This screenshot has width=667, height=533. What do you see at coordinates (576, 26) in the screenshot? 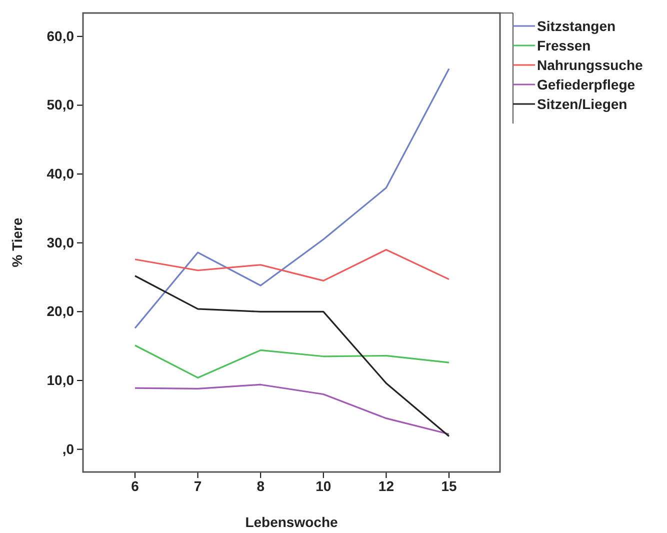
I see `legend-label: Sitzstangen` at bounding box center [576, 26].